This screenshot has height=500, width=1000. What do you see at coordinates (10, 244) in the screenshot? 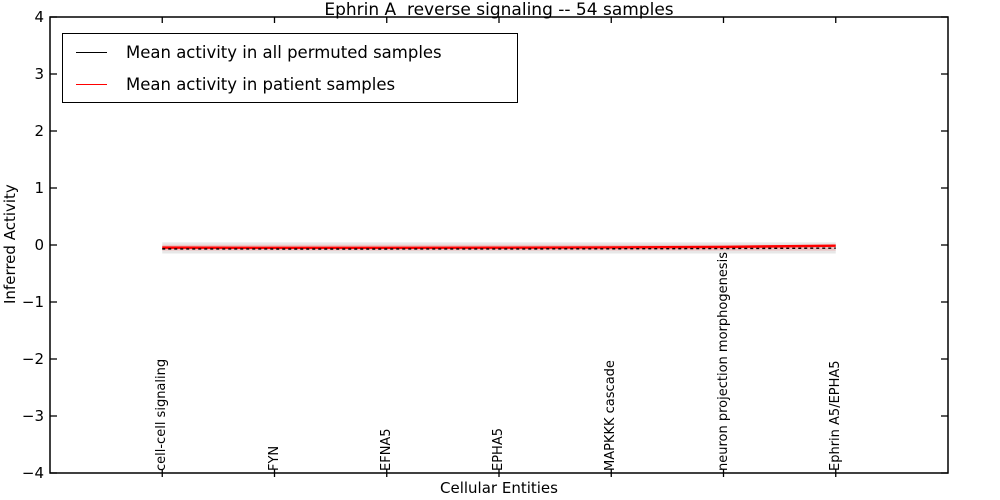
I see `y-axis-label: Inferred Activity` at bounding box center [10, 244].